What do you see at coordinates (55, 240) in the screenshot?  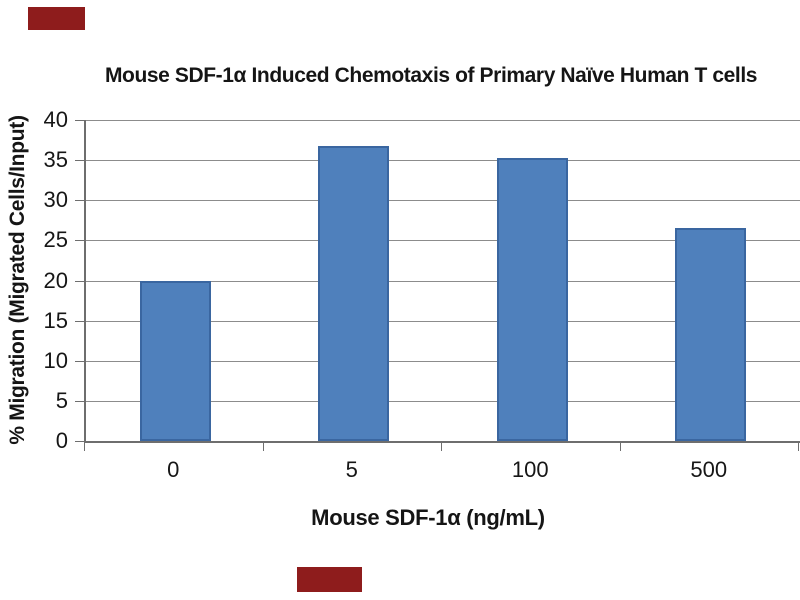 I see `y-tick-label-25: 25` at bounding box center [55, 240].